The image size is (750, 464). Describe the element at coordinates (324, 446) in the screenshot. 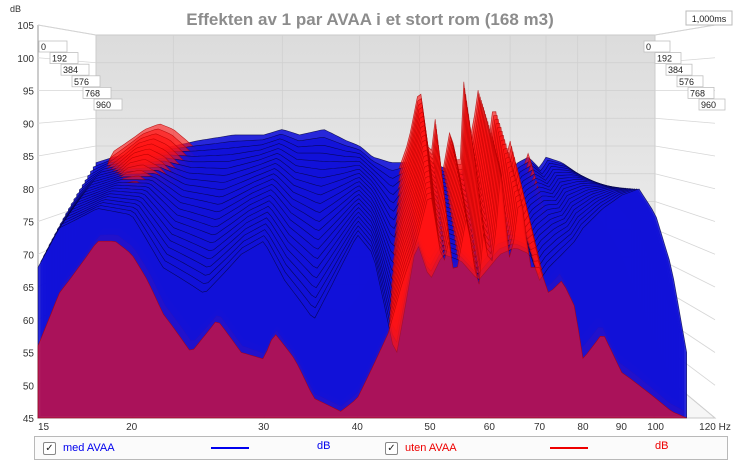

I see `legend-unit-med-avaa: dB` at that location.